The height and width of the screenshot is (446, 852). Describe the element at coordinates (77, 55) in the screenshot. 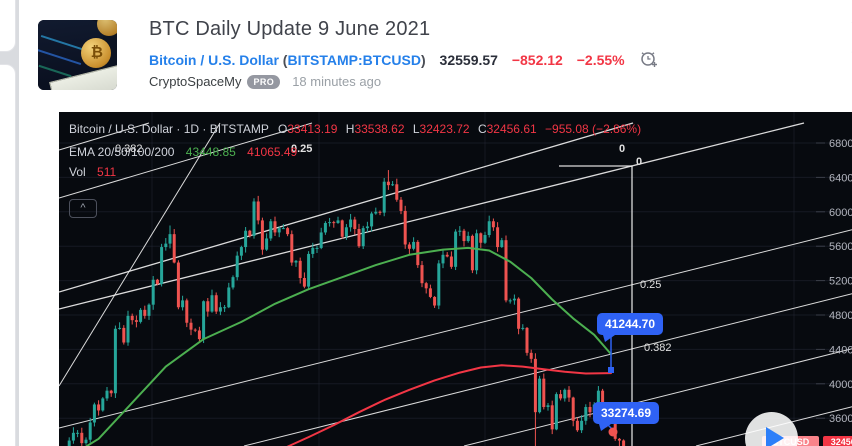

I see `idea-thumbnail-image: ₿` at that location.